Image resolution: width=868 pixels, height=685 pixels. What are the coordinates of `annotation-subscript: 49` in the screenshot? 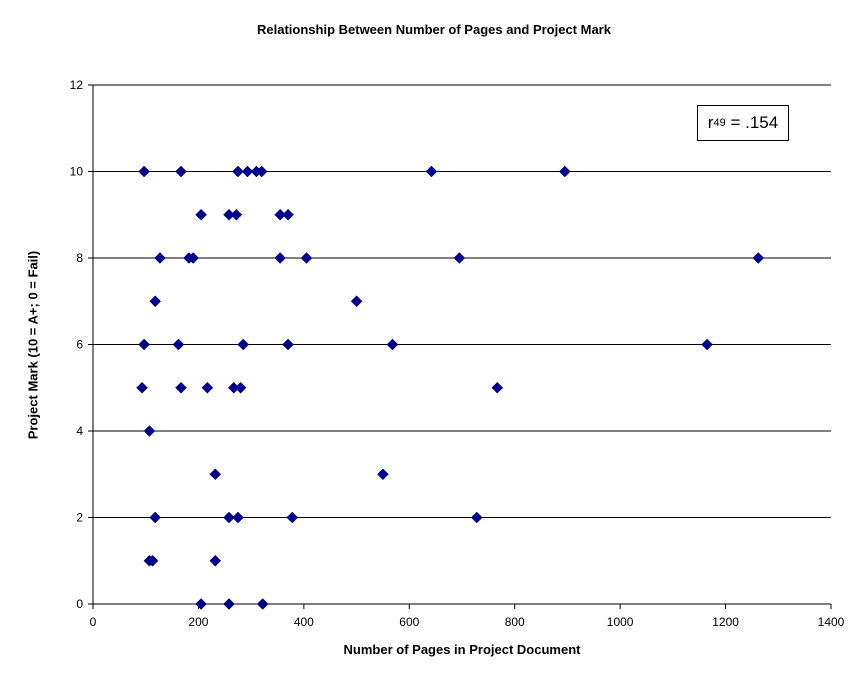 It's located at (719, 123).